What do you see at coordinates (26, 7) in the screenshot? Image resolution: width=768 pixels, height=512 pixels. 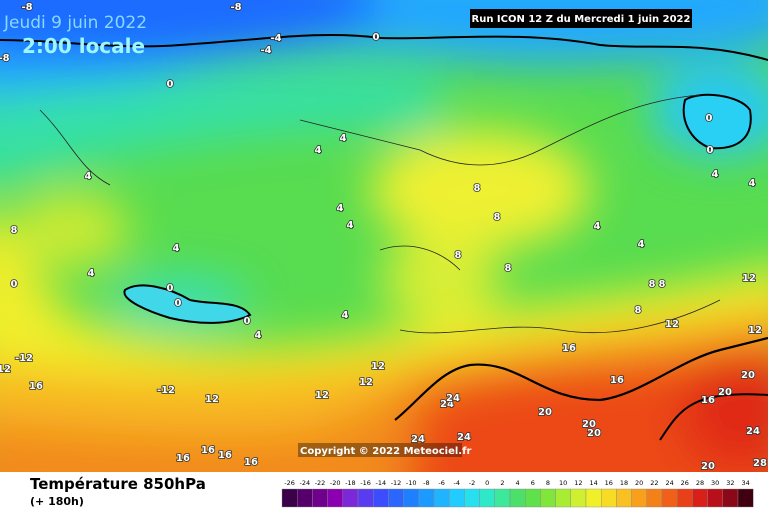 I see `contour-label: -8` at bounding box center [26, 7].